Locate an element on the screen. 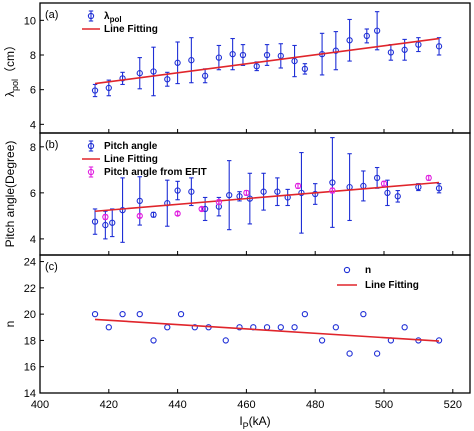 This screenshot has height=431, width=474. legend-label: n is located at coordinates (368, 270).